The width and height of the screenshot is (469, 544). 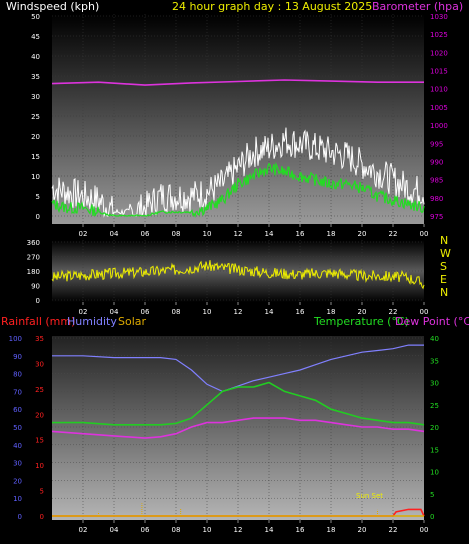 What do you see at coordinates (432, 517) in the screenshot?
I see `temperature-tick-label: 0` at bounding box center [432, 517].